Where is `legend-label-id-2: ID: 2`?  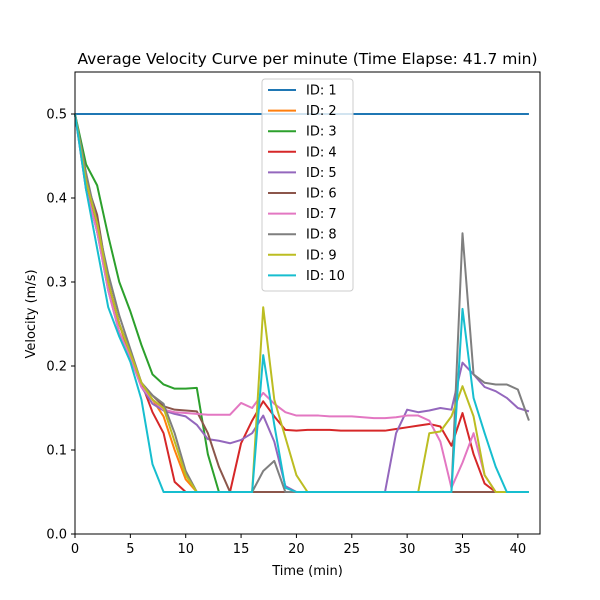 legend-label-id-2: ID: 2 is located at coordinates (321, 111).